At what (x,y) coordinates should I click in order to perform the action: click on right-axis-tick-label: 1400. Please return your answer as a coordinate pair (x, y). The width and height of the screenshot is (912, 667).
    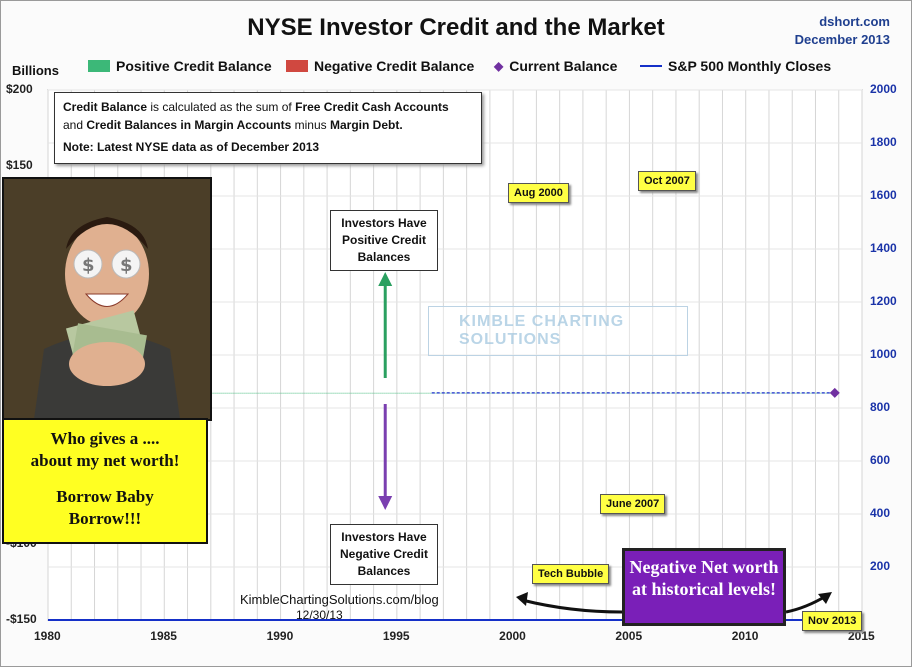
    Looking at the image, I should click on (883, 248).